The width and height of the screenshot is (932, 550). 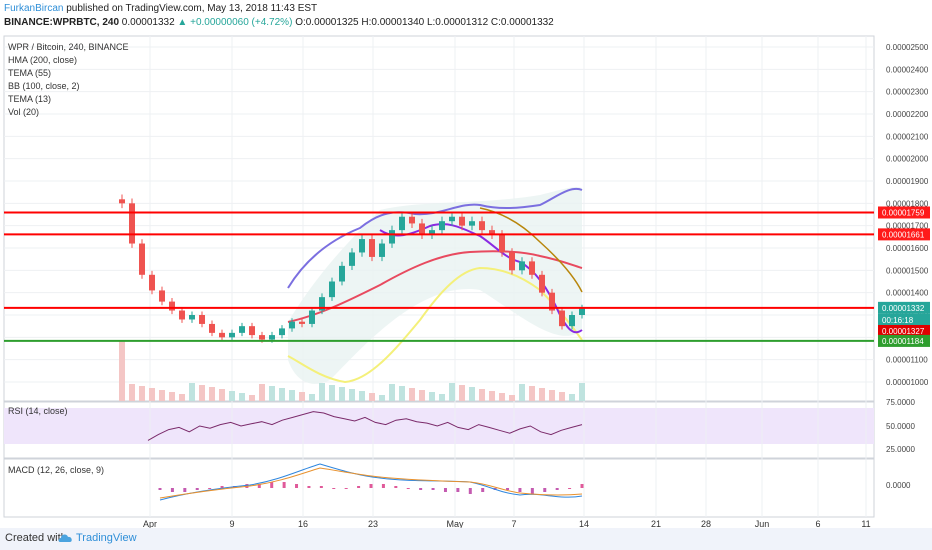 What do you see at coordinates (907, 181) in the screenshot?
I see `price-tick-label: 0.00001900` at bounding box center [907, 181].